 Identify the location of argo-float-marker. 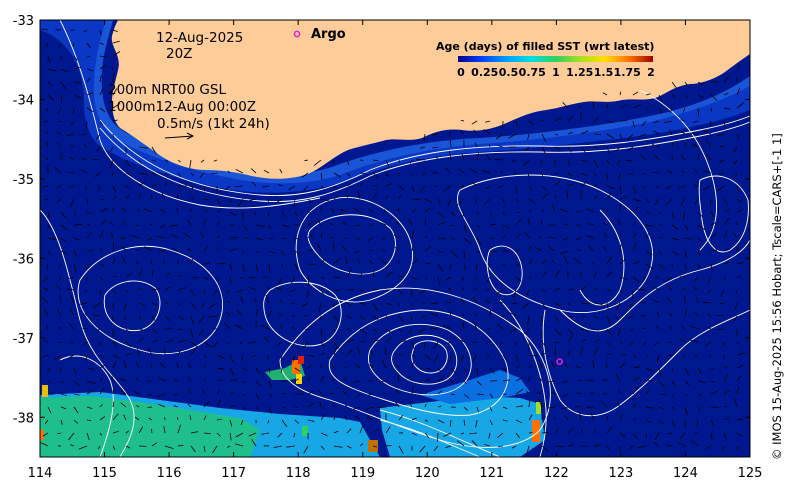
(559, 362).